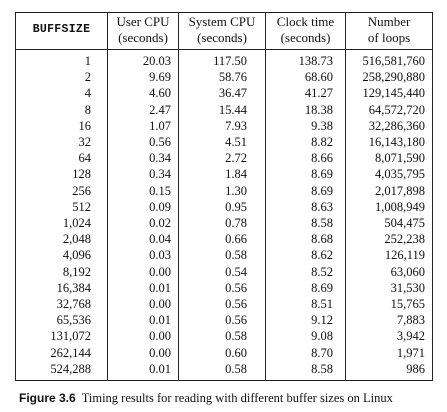 This screenshot has height=412, width=447. Describe the element at coordinates (143, 288) in the screenshot. I see `cell-user-cpu: 0.01` at that location.